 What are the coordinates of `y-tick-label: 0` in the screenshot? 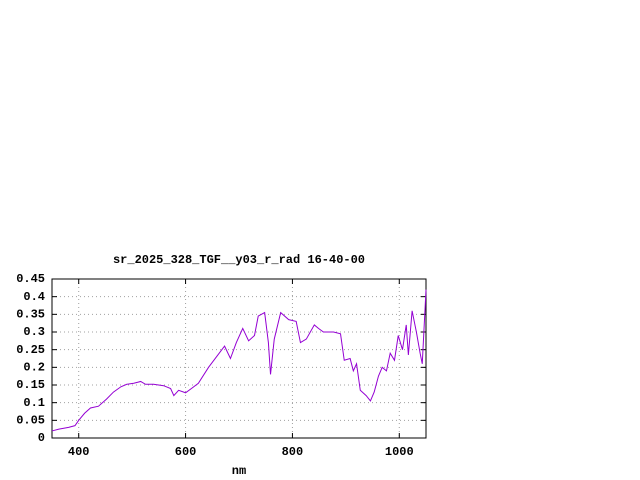 It's located at (41, 438).